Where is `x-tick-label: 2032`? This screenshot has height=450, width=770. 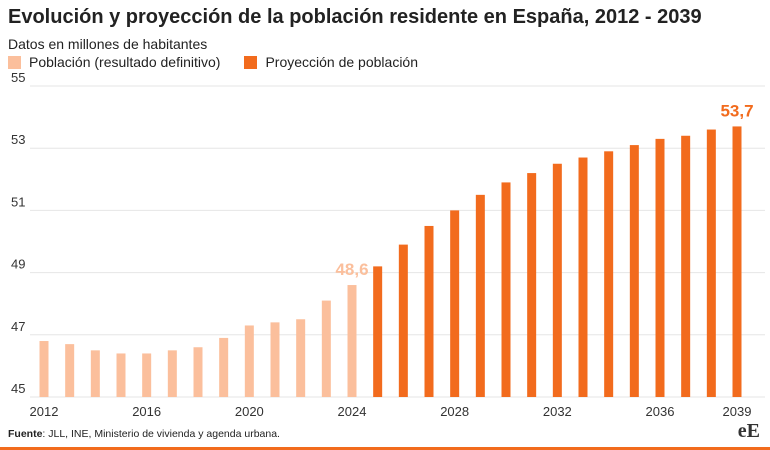 x-tick-label: 2032 is located at coordinates (557, 411).